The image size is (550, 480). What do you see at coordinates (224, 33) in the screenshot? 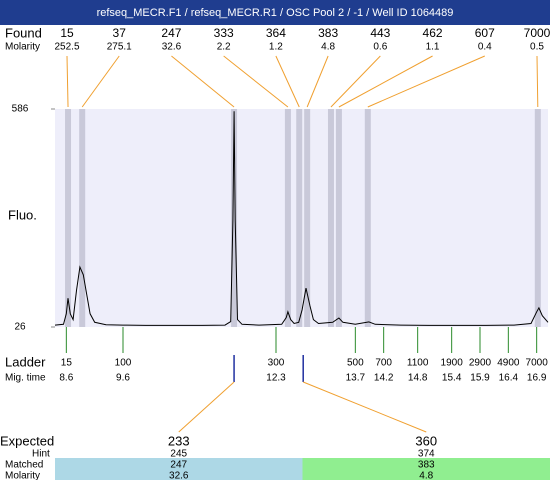
I see `found-size: 333` at bounding box center [224, 33].